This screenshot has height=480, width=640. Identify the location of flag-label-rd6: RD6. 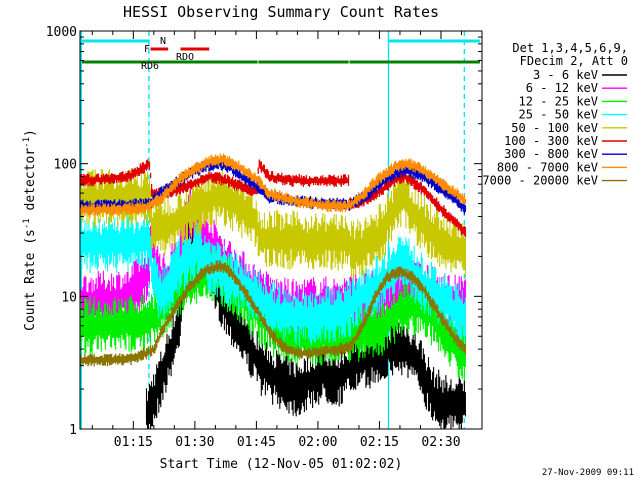
(150, 66).